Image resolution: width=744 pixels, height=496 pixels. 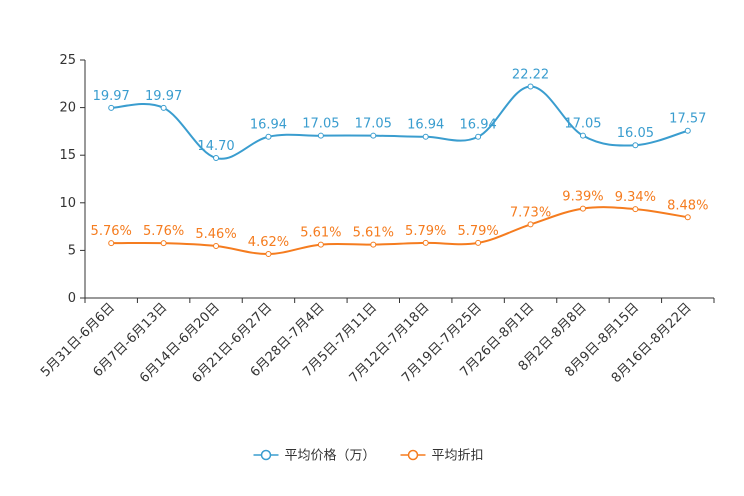 I want to click on data-label: 4.62%, so click(x=268, y=242).